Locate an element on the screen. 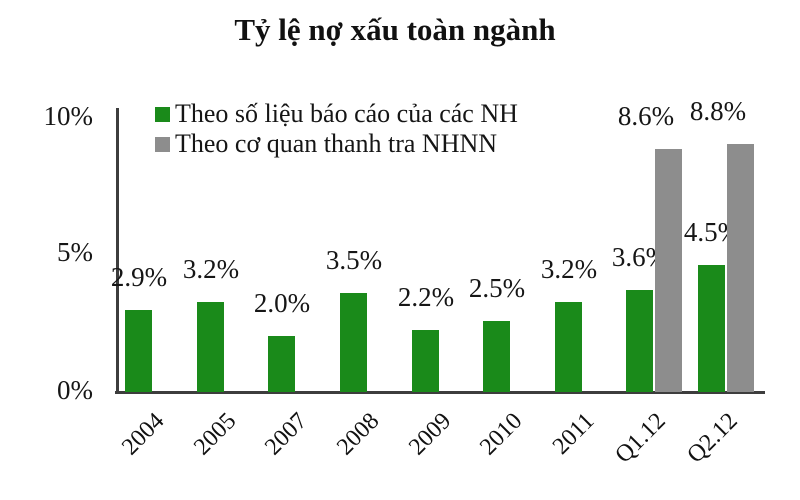  y-axis-tick-0: 0% is located at coordinates (75, 390).